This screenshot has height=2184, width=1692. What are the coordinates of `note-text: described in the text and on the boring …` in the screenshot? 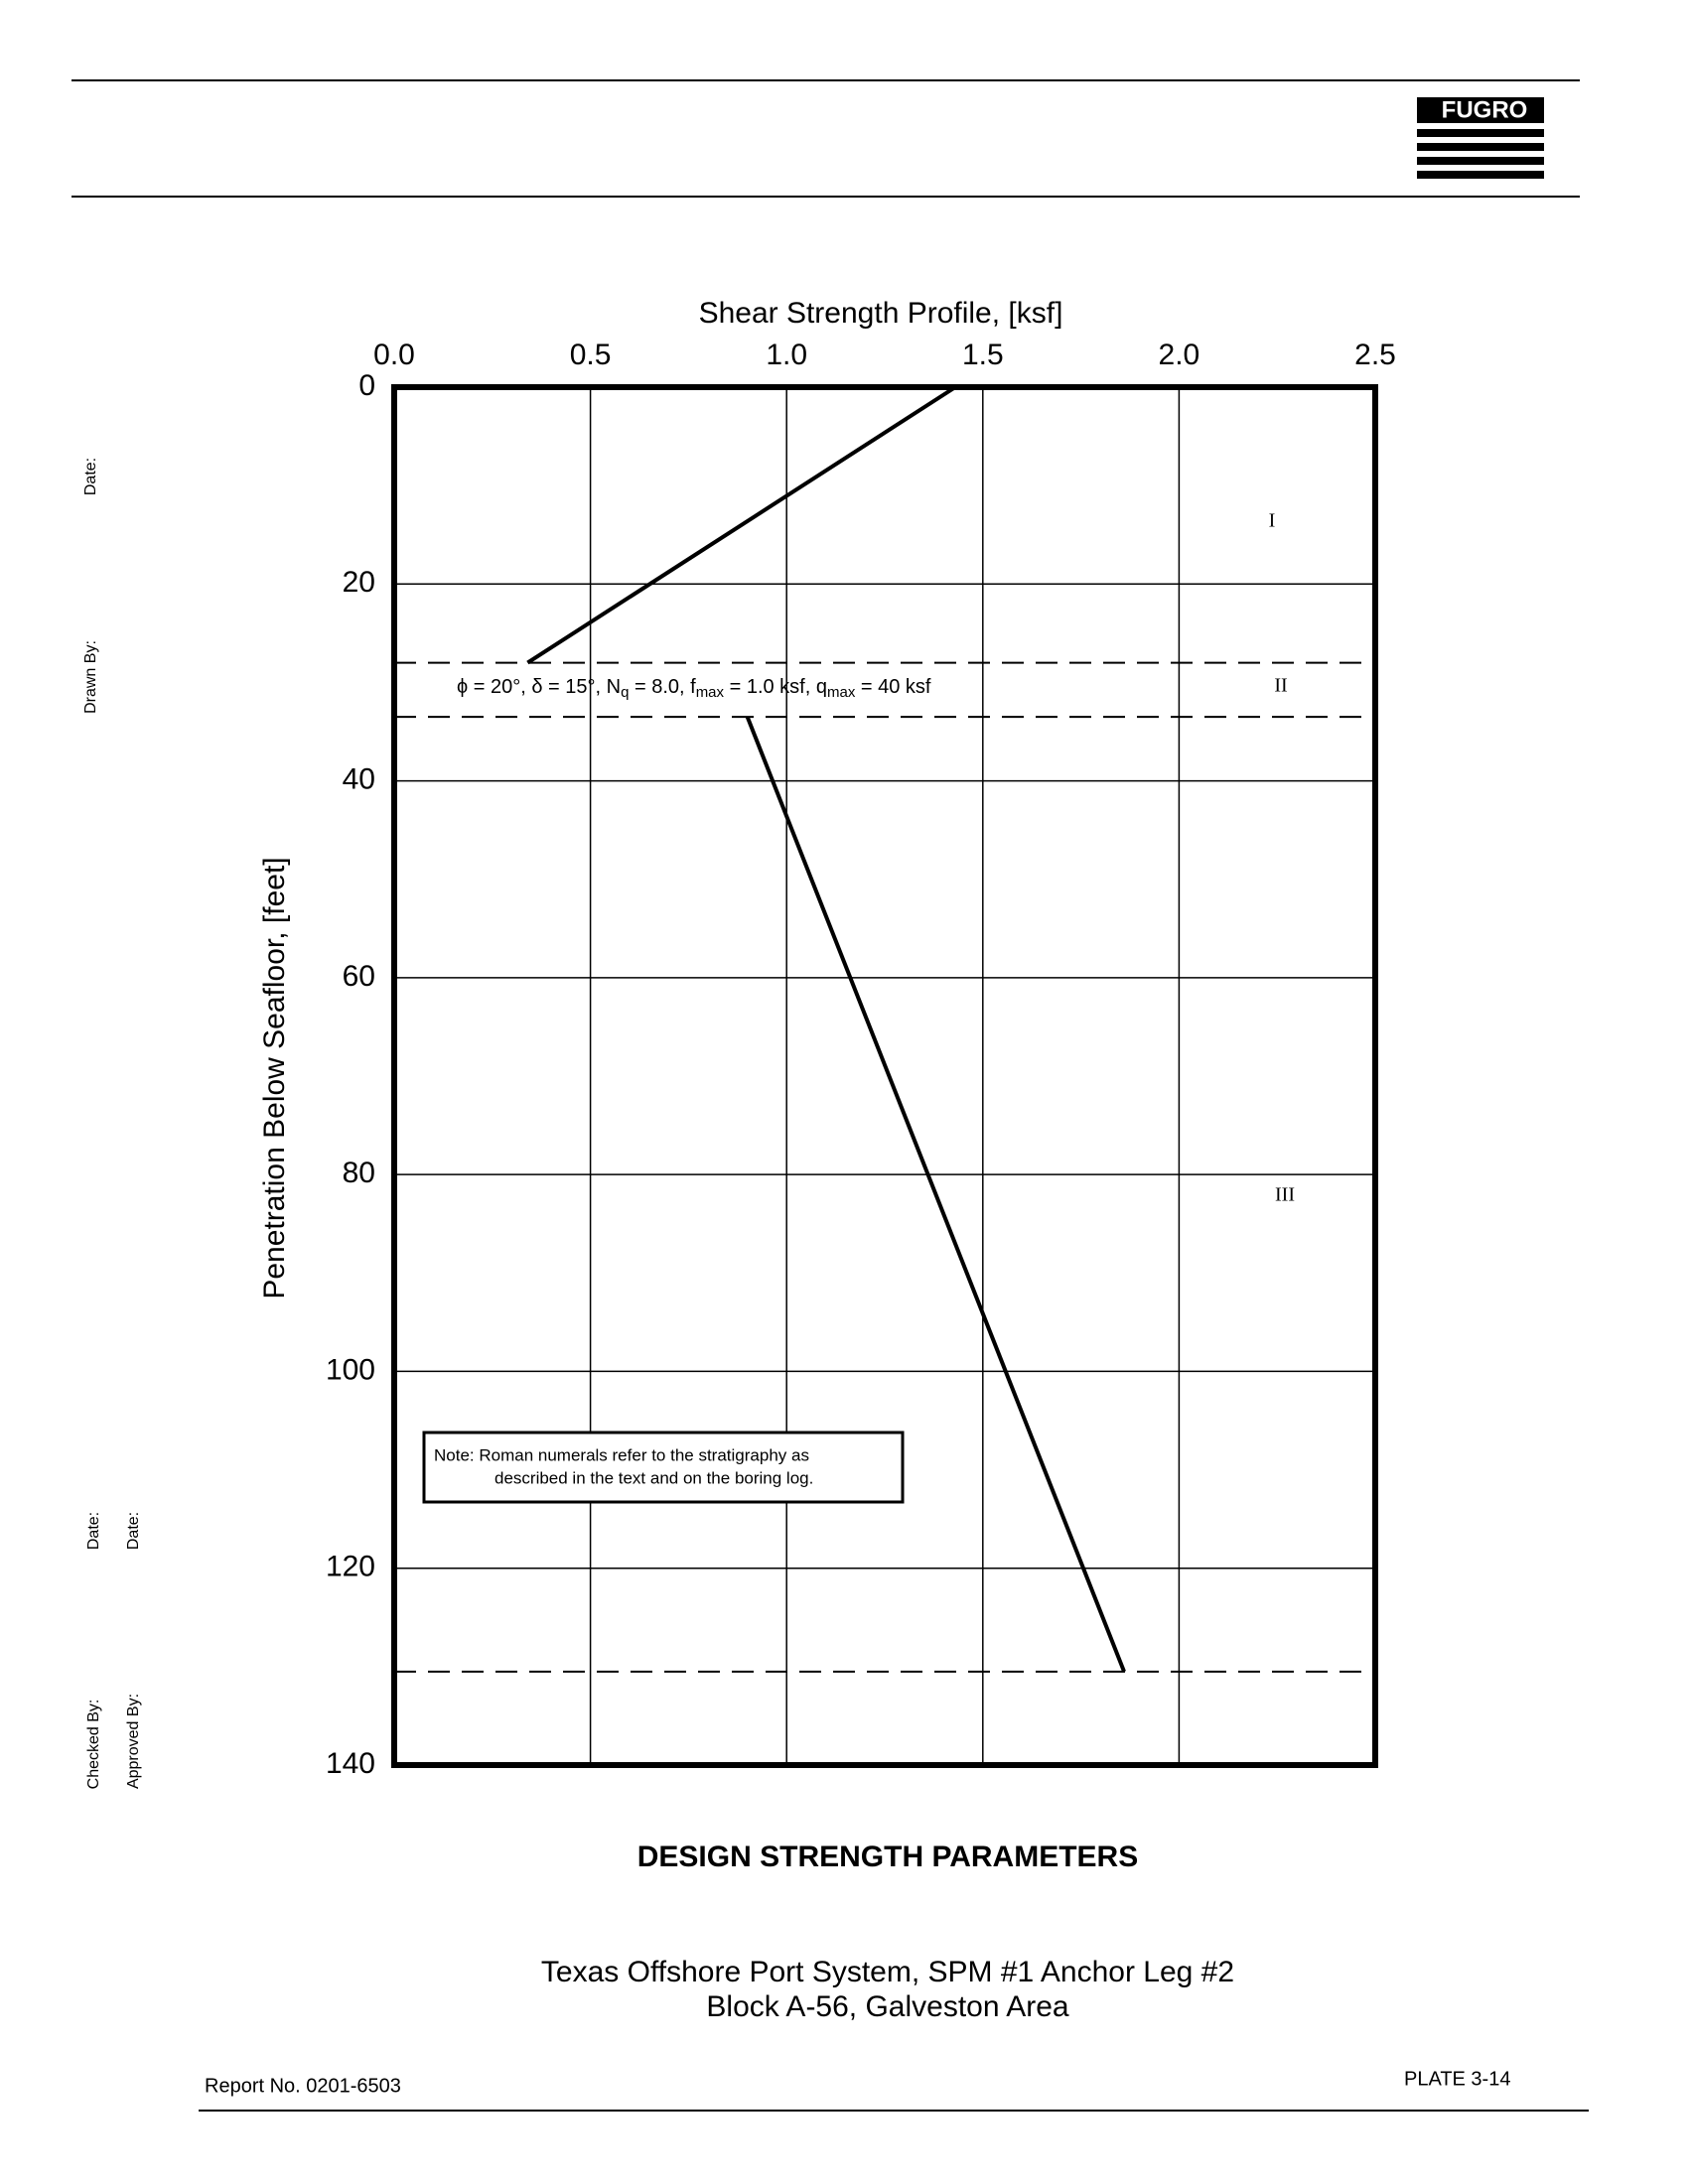 It's located at (653, 1477).